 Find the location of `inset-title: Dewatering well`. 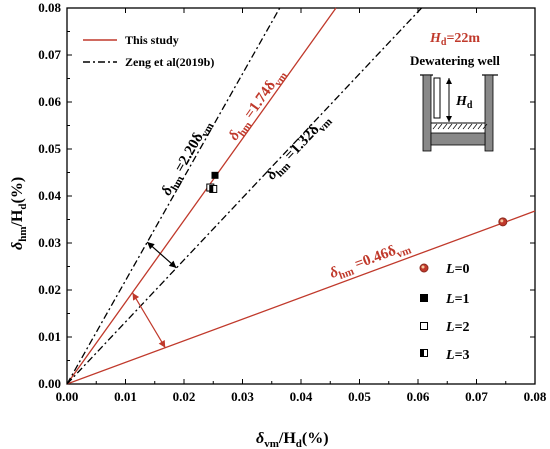

inset-title: Dewatering well is located at coordinates (455, 60).